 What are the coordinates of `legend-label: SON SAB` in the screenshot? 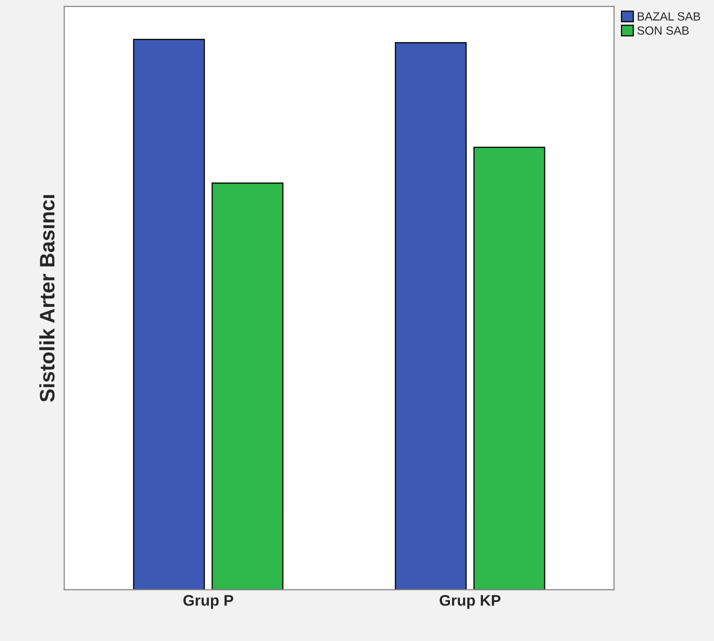 It's located at (663, 30).